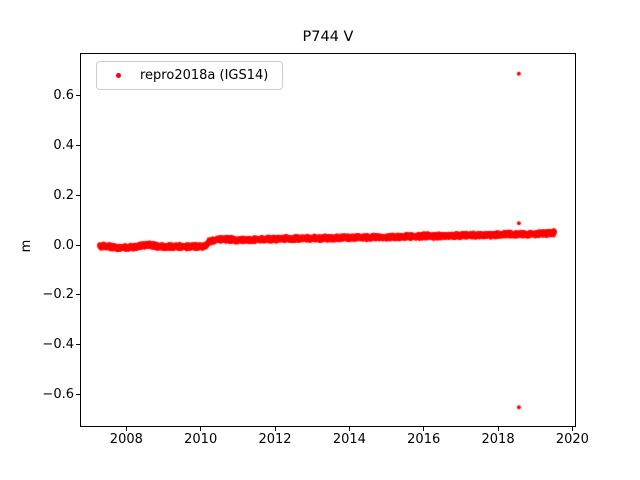  I want to click on y-tick-label: −0.6, so click(58, 394).